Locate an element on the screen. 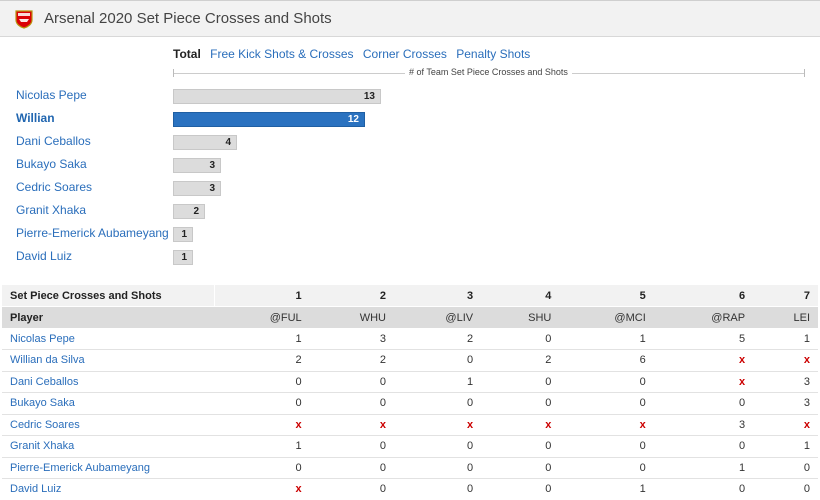  table-player-link: Cedric Soares is located at coordinates (45, 424).